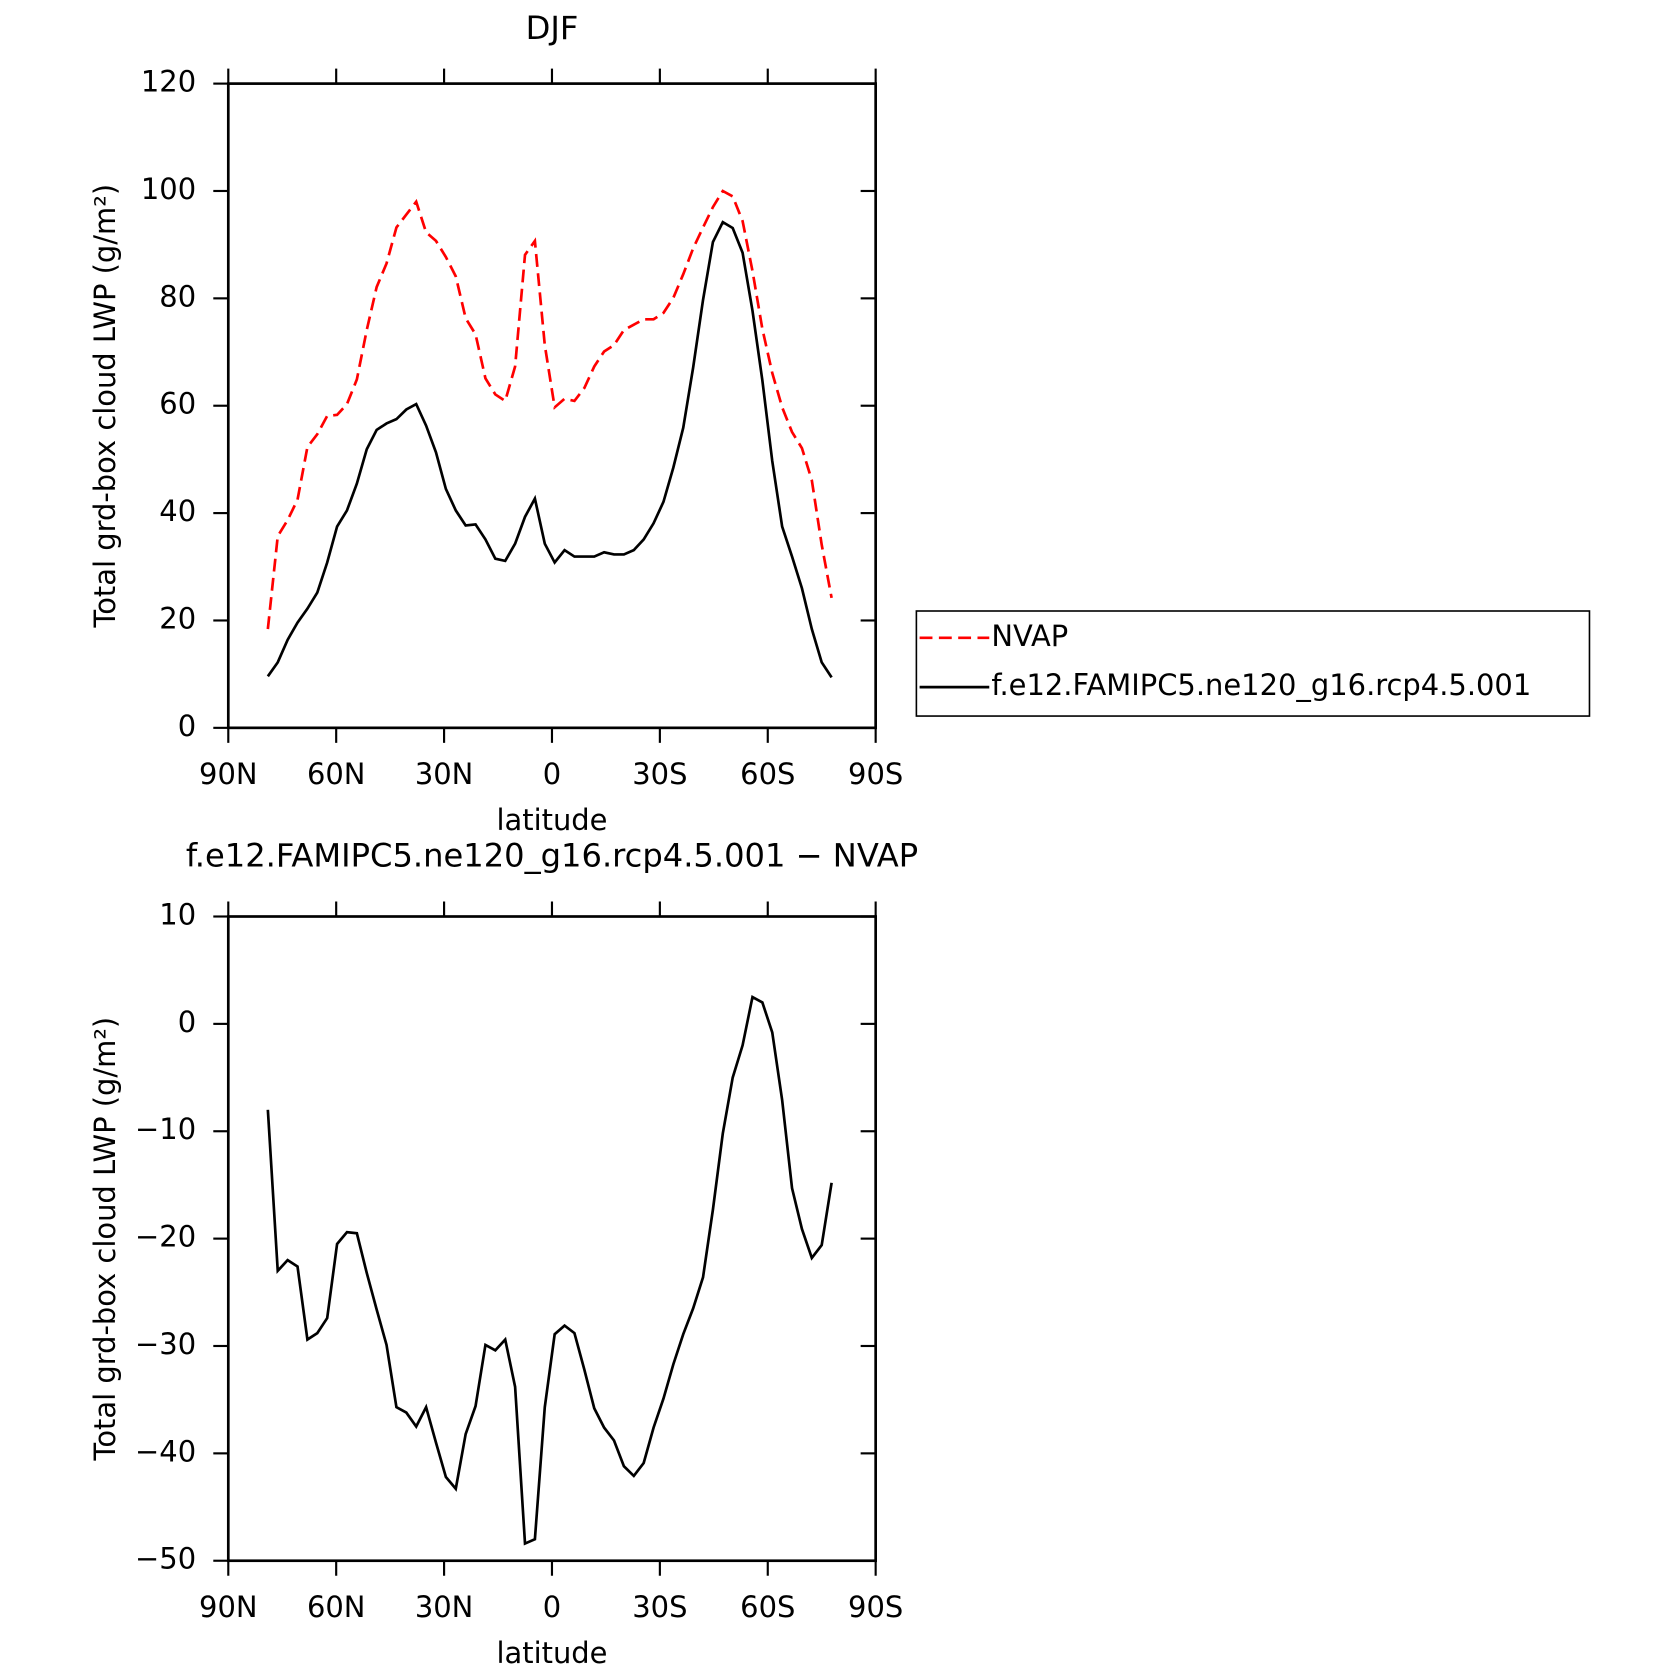  I want to click on y-tick-label: 40, so click(177, 511).